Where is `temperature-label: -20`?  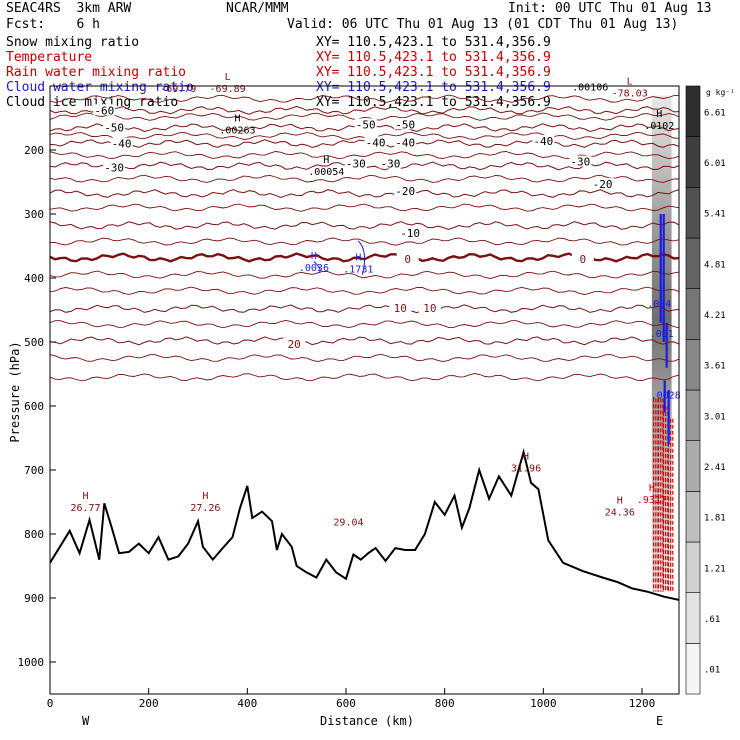 temperature-label: -20 is located at coordinates (603, 184).